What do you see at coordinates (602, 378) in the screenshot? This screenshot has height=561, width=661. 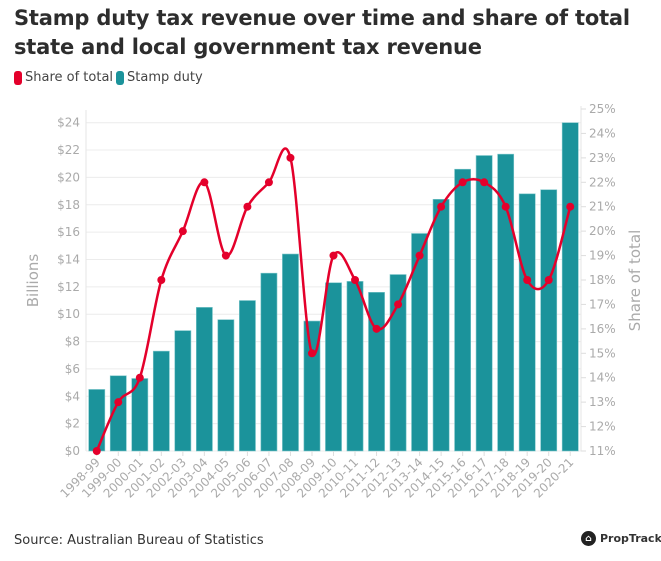 I see `y-right-tick-label: 14%` at bounding box center [602, 378].